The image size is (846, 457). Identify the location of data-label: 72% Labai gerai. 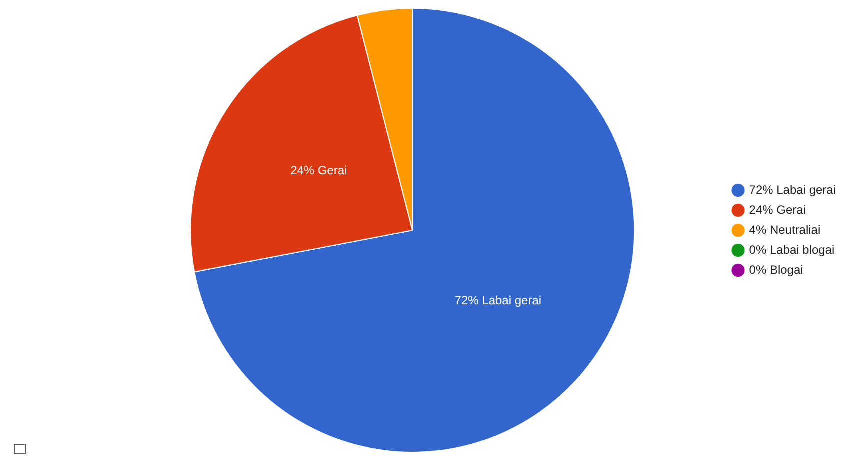
(498, 301).